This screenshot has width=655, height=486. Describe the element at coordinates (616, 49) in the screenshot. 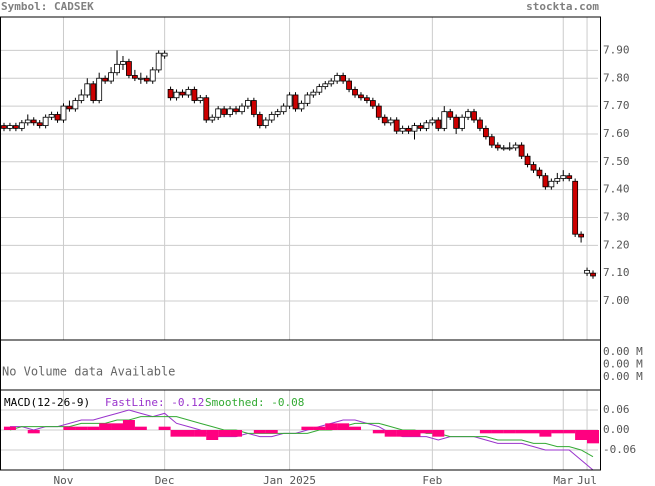

I see `y-tick-label: 7.90` at that location.